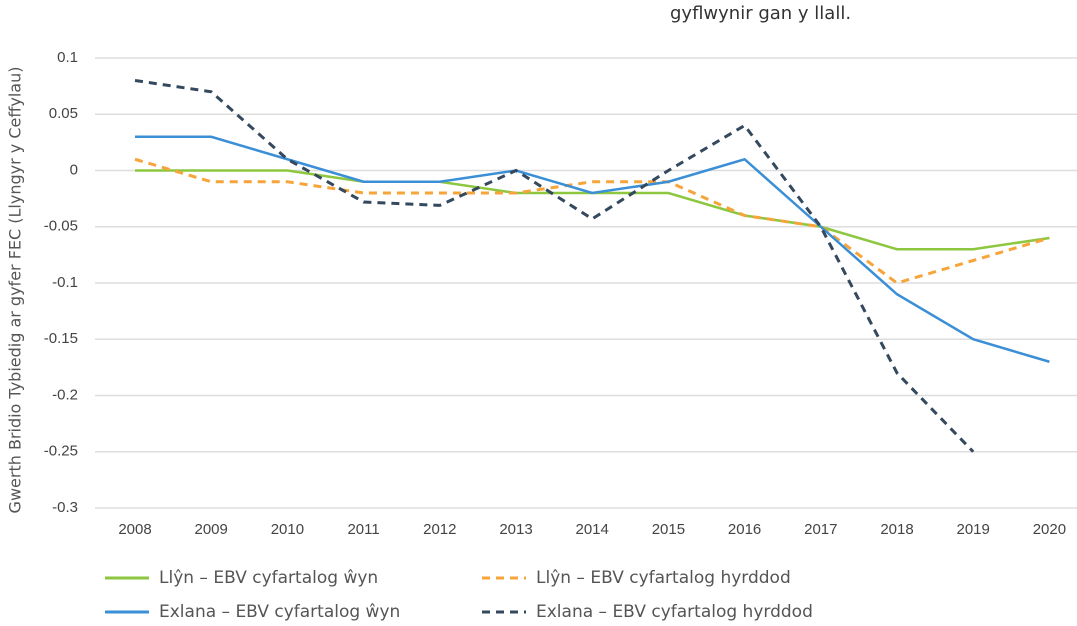 This screenshot has height=626, width=1077. What do you see at coordinates (63, 113) in the screenshot?
I see `y-tick-label: 0.05` at bounding box center [63, 113].